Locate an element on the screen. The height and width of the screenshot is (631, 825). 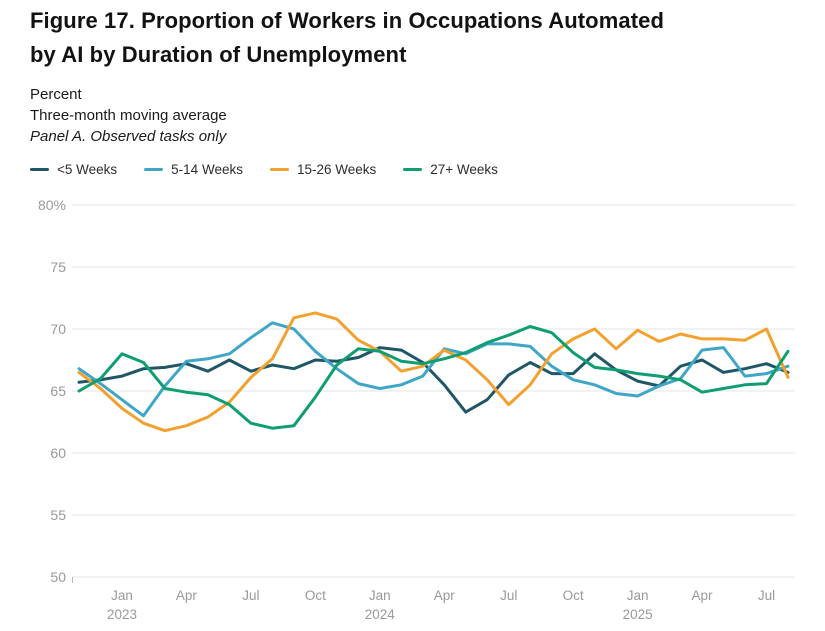
series-line-5-14-weeks is located at coordinates (433, 369).